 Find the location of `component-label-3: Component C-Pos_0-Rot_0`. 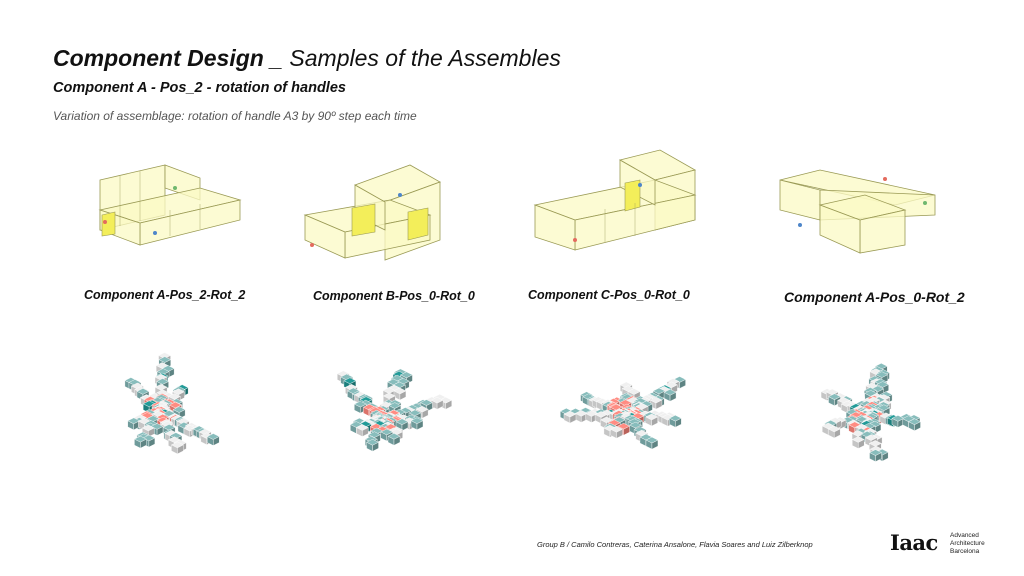

component-label-3: Component C-Pos_0-Rot_0 is located at coordinates (609, 295).